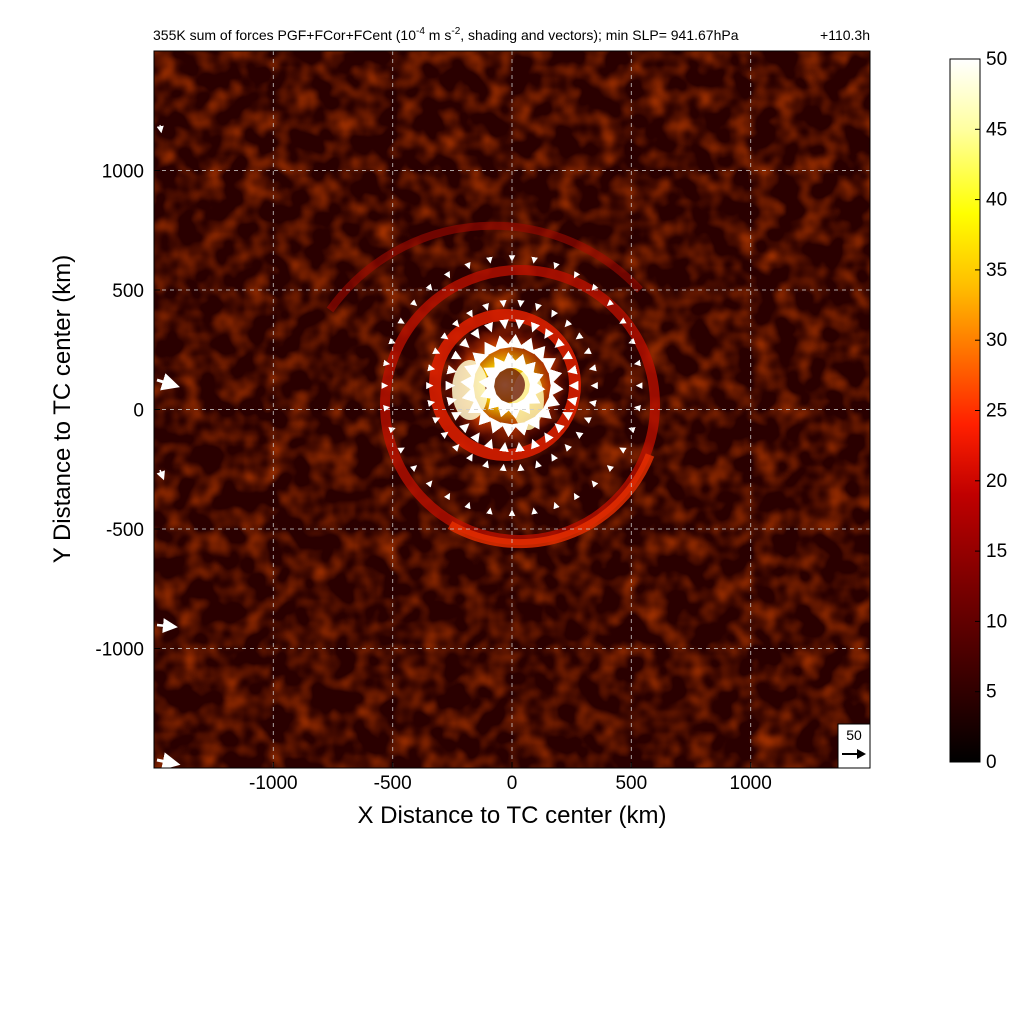  What do you see at coordinates (62, 409) in the screenshot?
I see `y-axis-label: Y Distance to TC center (km)` at bounding box center [62, 409].